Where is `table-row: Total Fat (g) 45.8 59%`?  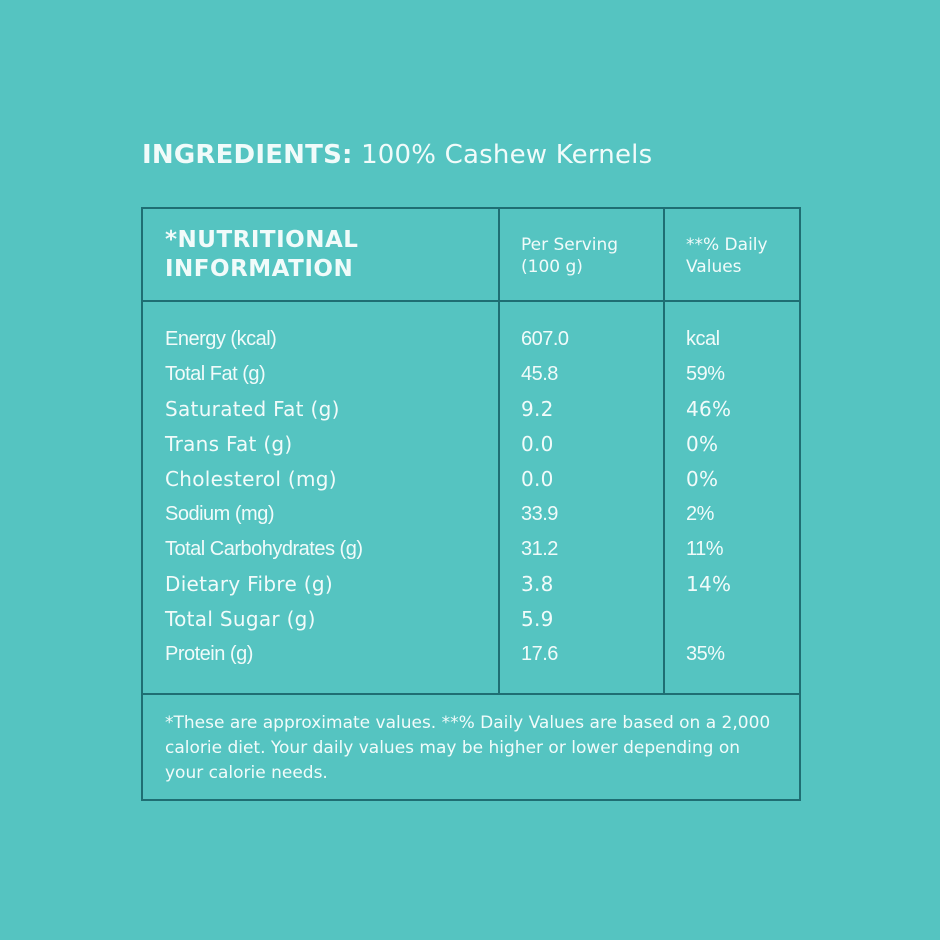
table-row: Total Fat (g) 45.8 59% is located at coordinates (471, 374).